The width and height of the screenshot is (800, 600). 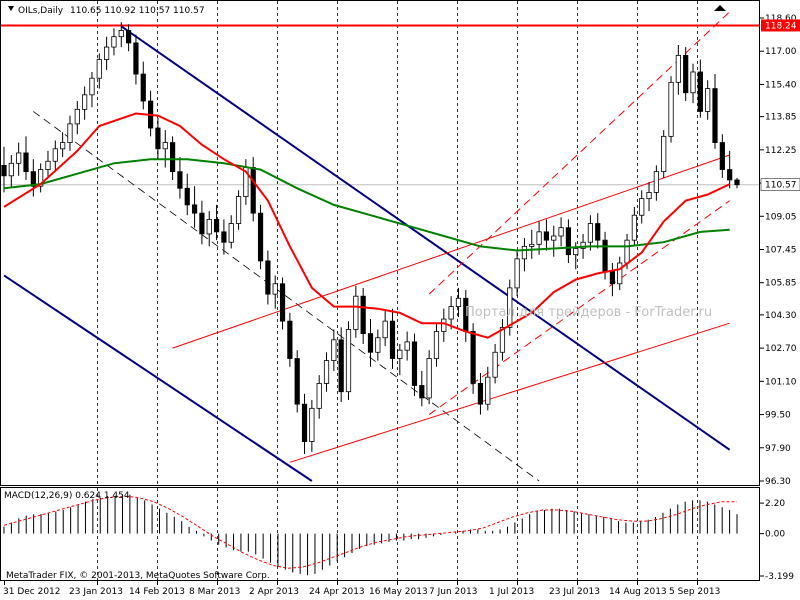 What do you see at coordinates (781, 349) in the screenshot?
I see `y-tick-label: 102.70` at bounding box center [781, 349].